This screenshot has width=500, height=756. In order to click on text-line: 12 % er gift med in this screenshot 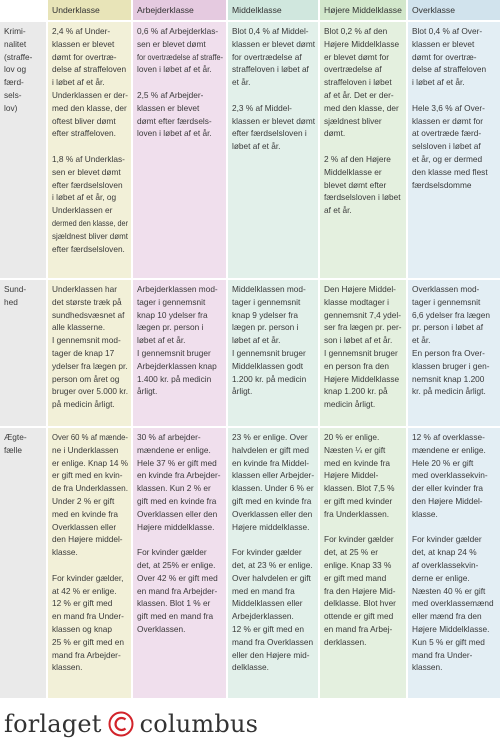, I will do `click(82, 603)`.